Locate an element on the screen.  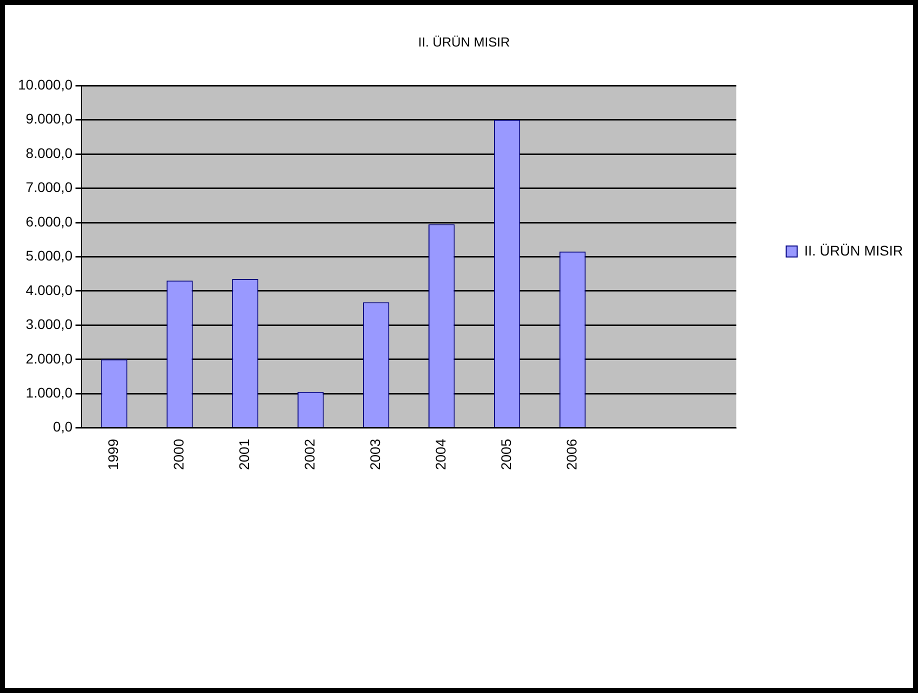
x-tick-label: 2000 is located at coordinates (178, 454).